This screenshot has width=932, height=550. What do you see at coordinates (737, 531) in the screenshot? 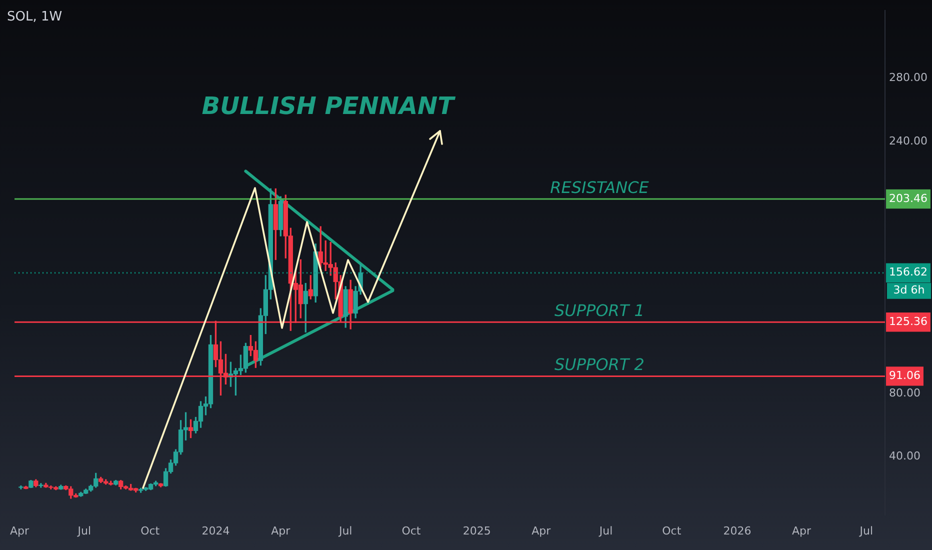
I see `x-tick-label: 2026` at bounding box center [737, 531].